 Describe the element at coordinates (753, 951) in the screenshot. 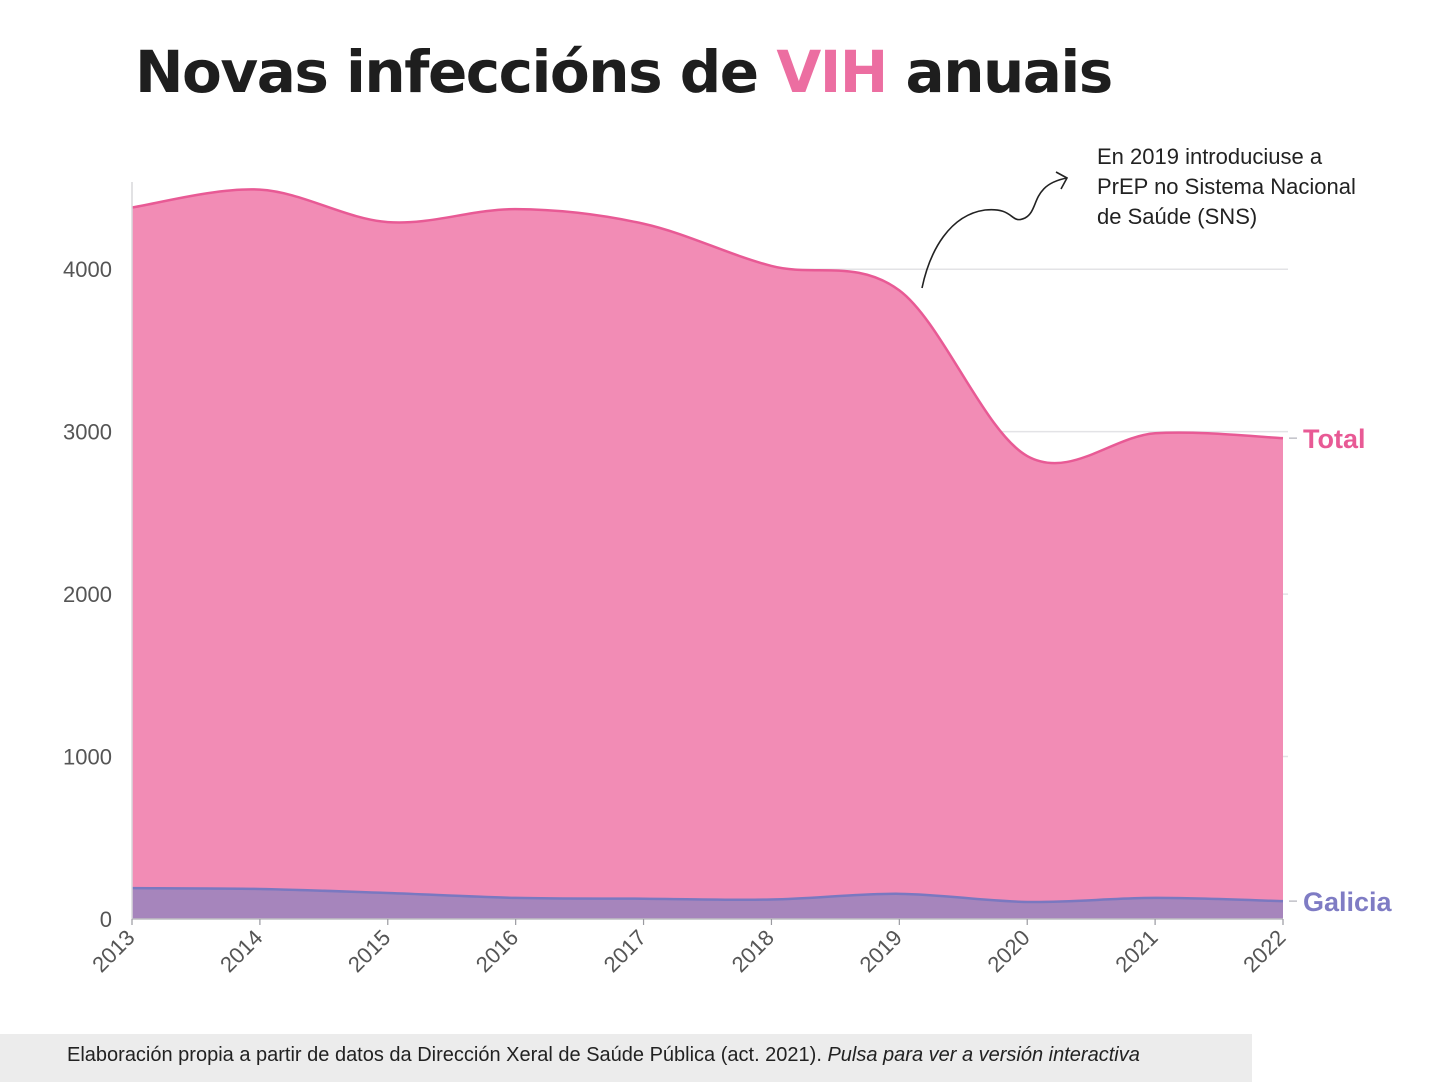

I see `x-tick-label: 2018` at that location.